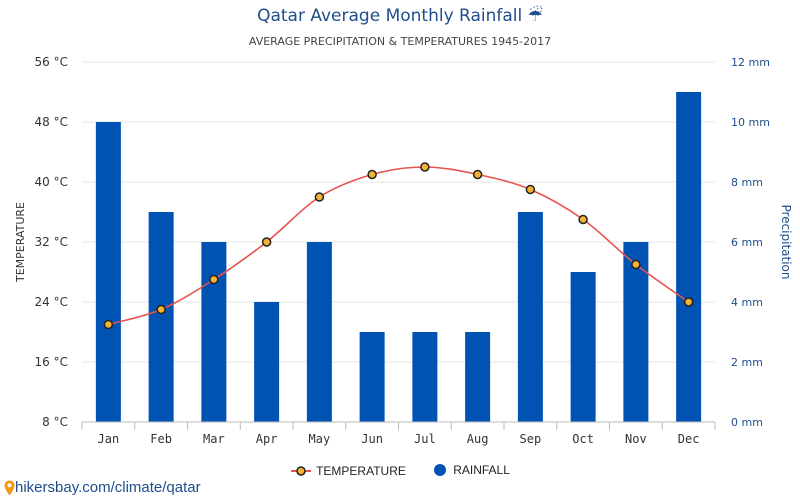 This screenshot has height=500, width=800. Describe the element at coordinates (750, 122) in the screenshot. I see `y2-tick-label: 10 mm` at that location.